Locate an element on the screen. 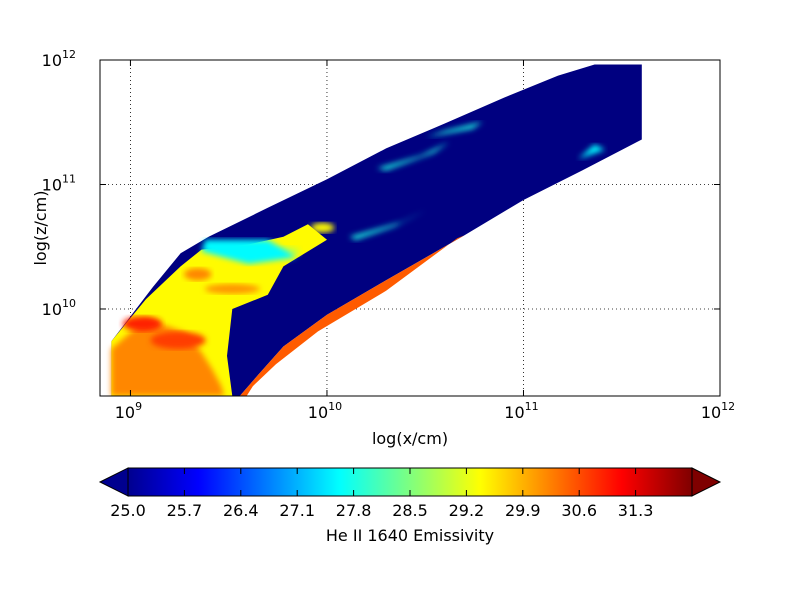  colorbar-tick-label: 27.1 is located at coordinates (297, 510).